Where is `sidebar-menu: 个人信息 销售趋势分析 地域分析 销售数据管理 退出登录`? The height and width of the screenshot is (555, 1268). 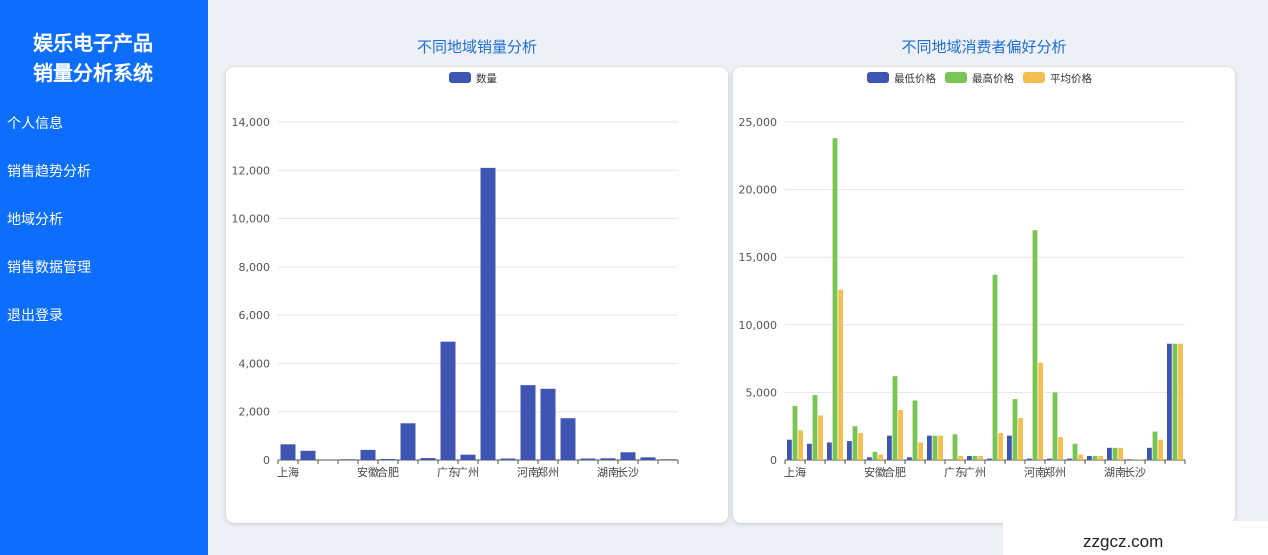 sidebar-menu: 个人信息 销售趋势分析 地域分析 销售数据管理 退出登录 is located at coordinates (49, 232).